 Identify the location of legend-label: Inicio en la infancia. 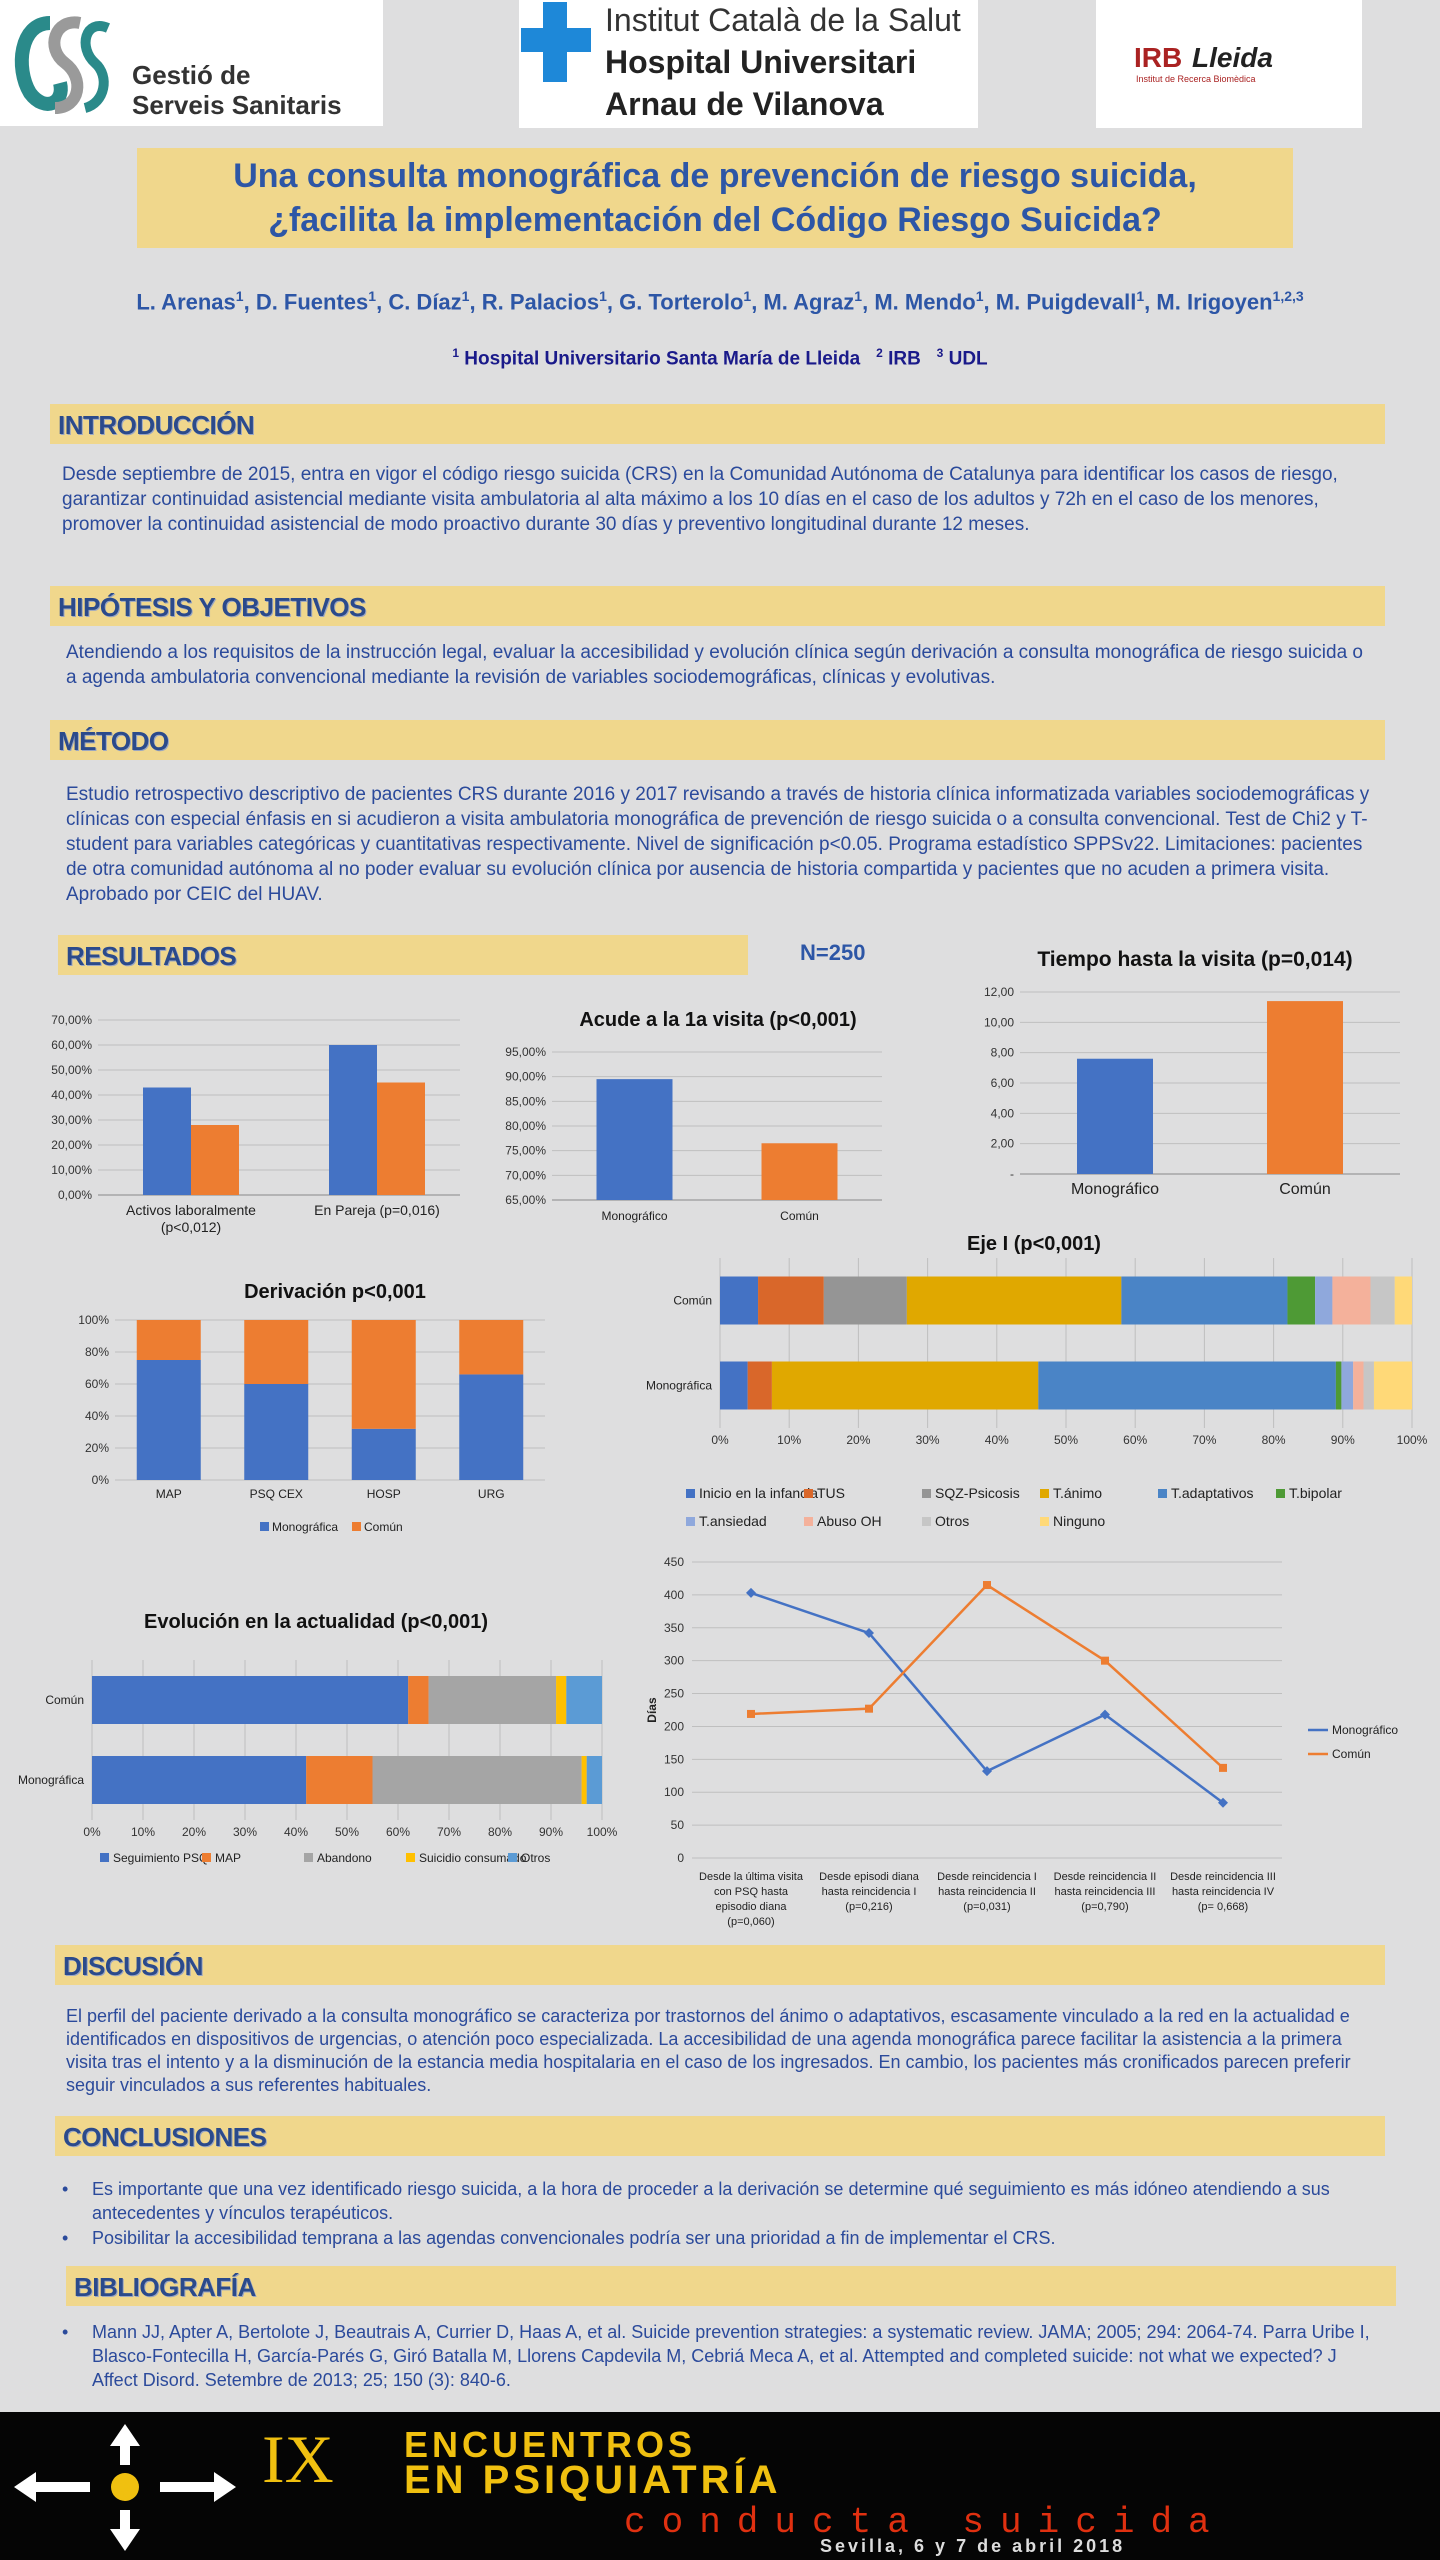
(758, 1493).